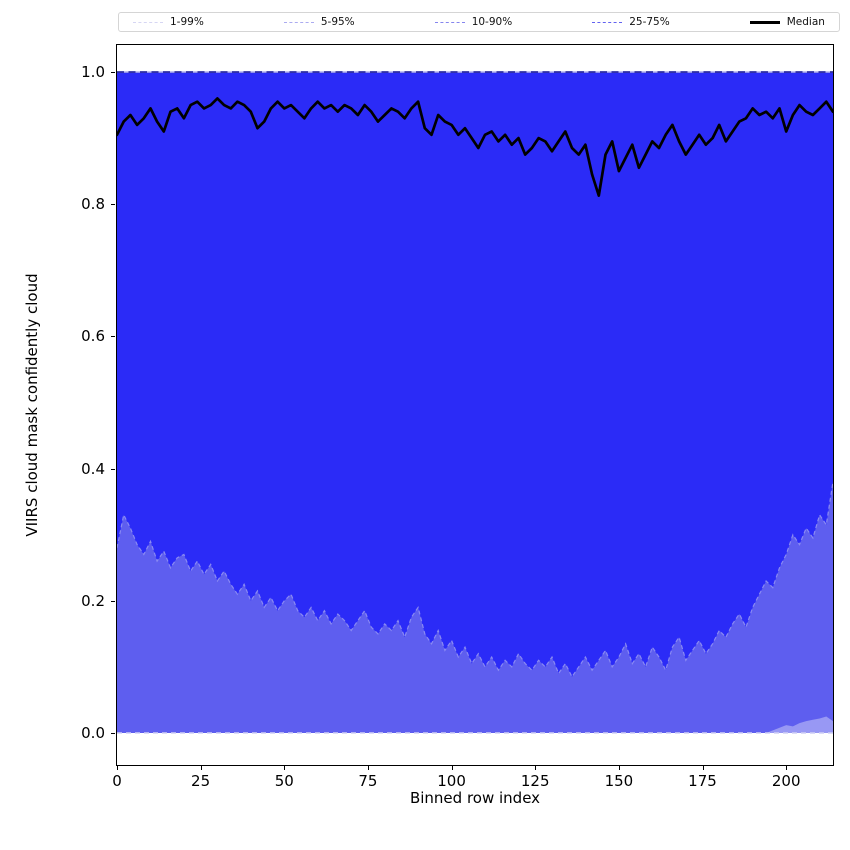 The height and width of the screenshot is (850, 850). What do you see at coordinates (805, 21) in the screenshot?
I see `legend-item-label: Median` at bounding box center [805, 21].